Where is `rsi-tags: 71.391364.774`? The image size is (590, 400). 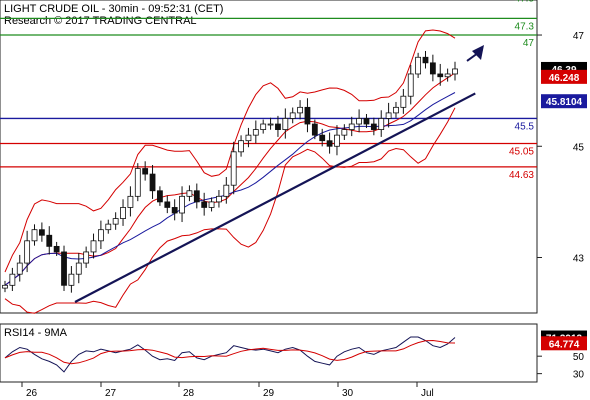 rsi-tags: 71.391364.774 is located at coordinates (564, 340).